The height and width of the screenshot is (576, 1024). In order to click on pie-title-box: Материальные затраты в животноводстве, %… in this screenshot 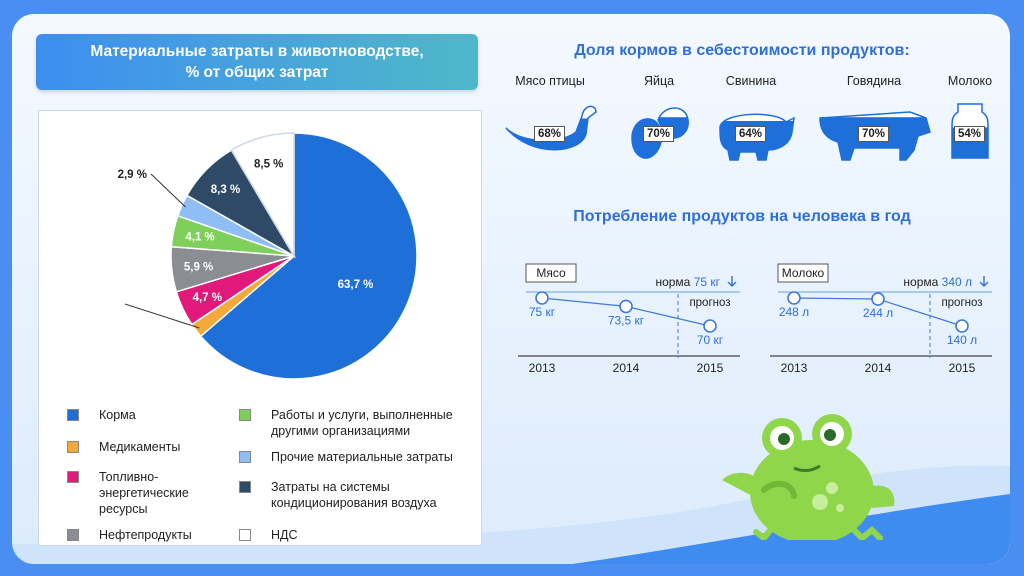, I will do `click(257, 62)`.